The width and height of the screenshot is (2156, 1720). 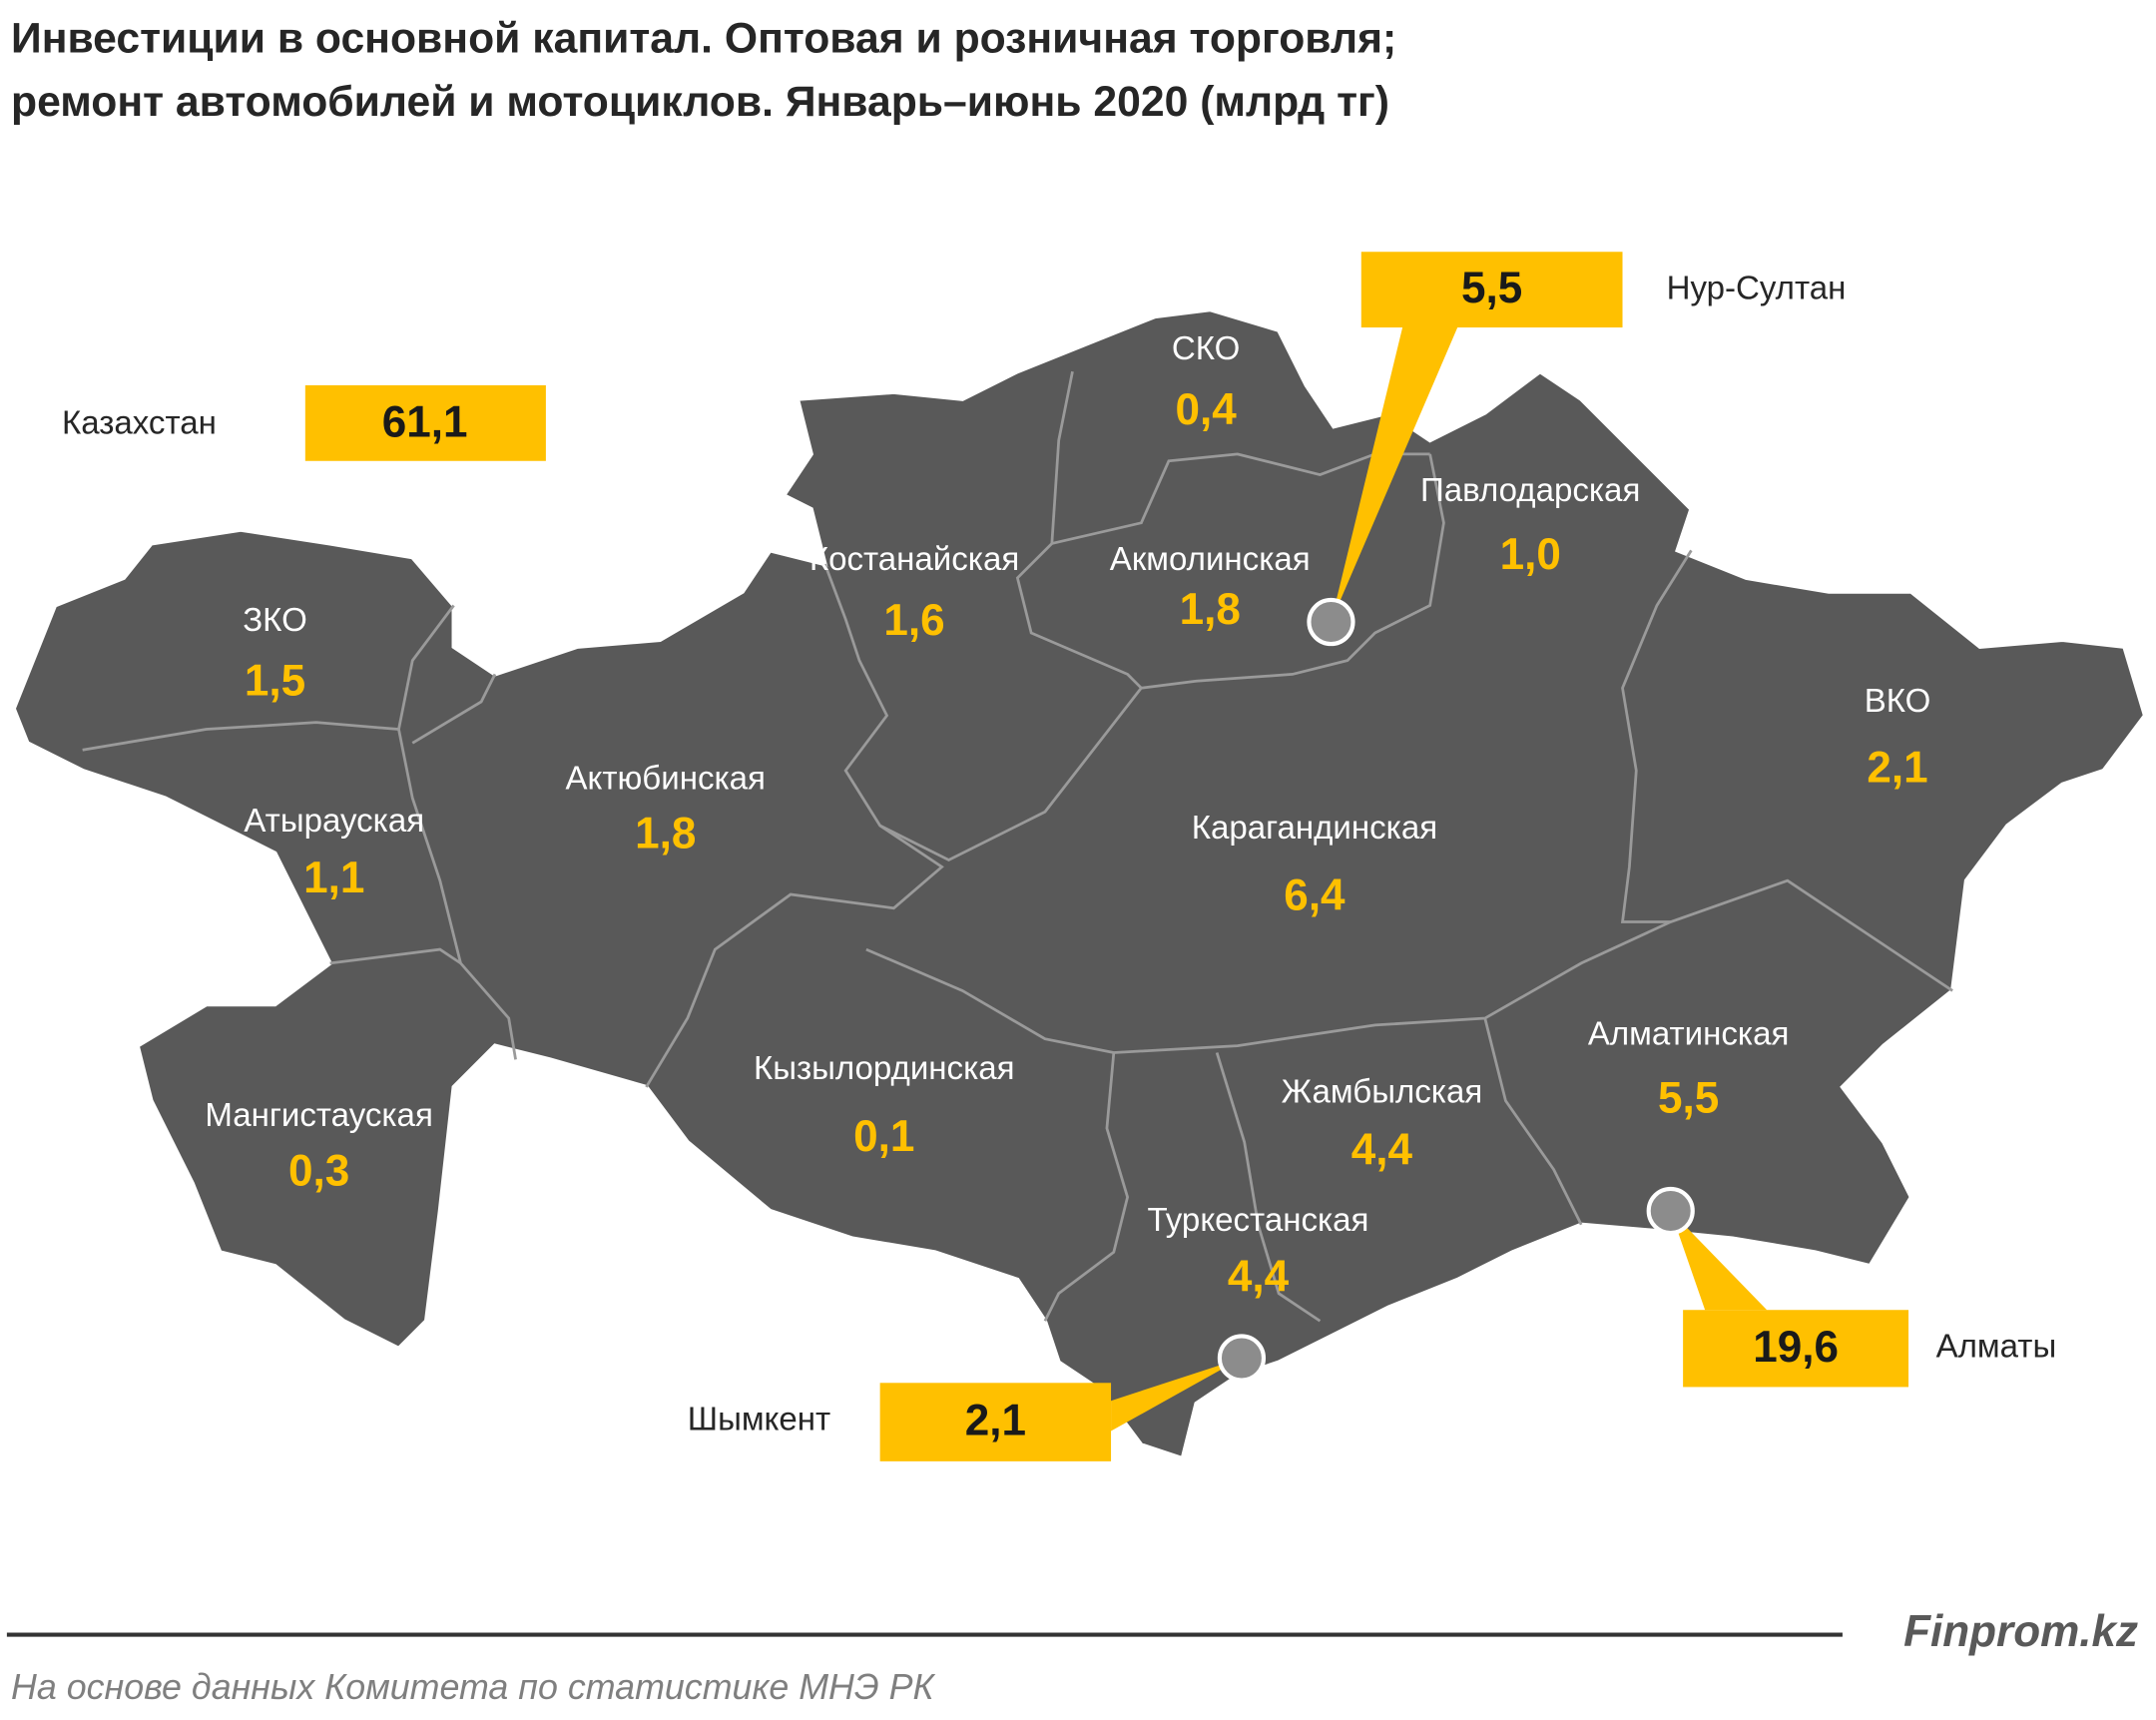 I want to click on region-name: Алматинская, so click(x=1689, y=1034).